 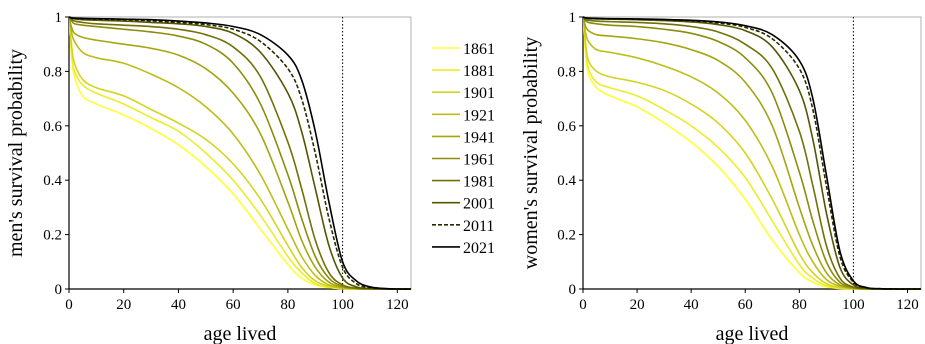 What do you see at coordinates (479, 204) in the screenshot?
I see `legend-label: 2001` at bounding box center [479, 204].